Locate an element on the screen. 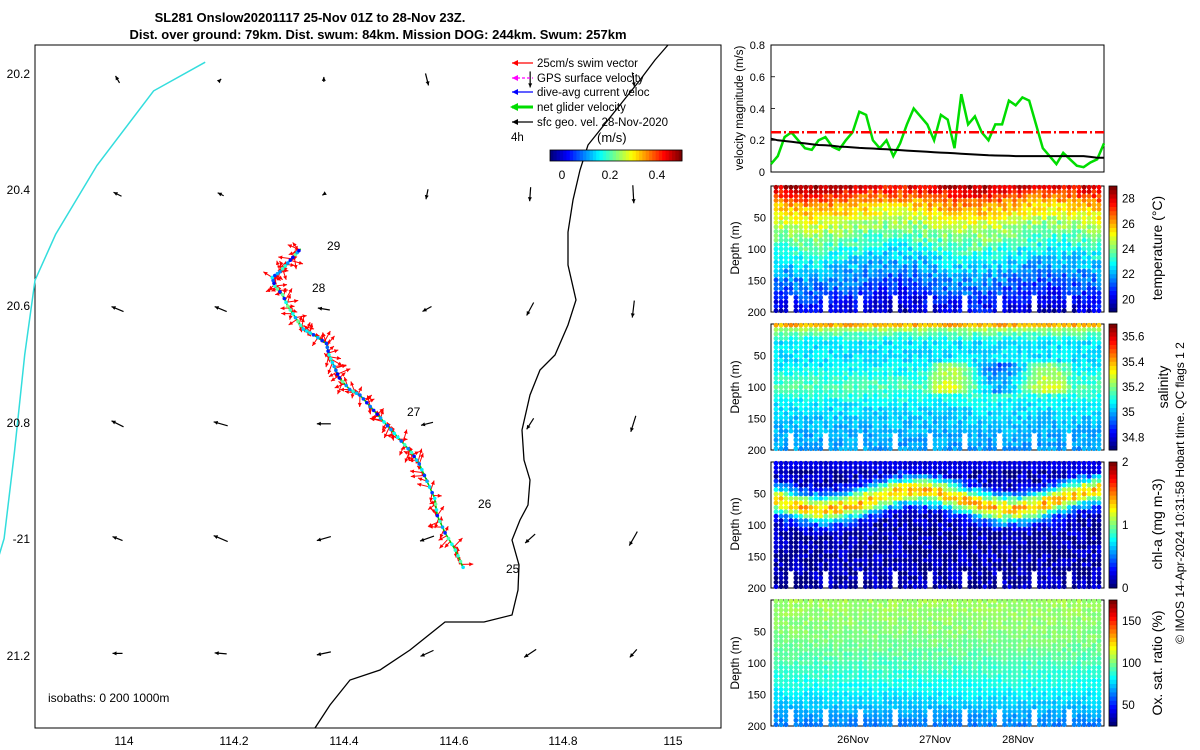 This screenshot has height=750, width=1200. track-dot is located at coordinates (290, 310).